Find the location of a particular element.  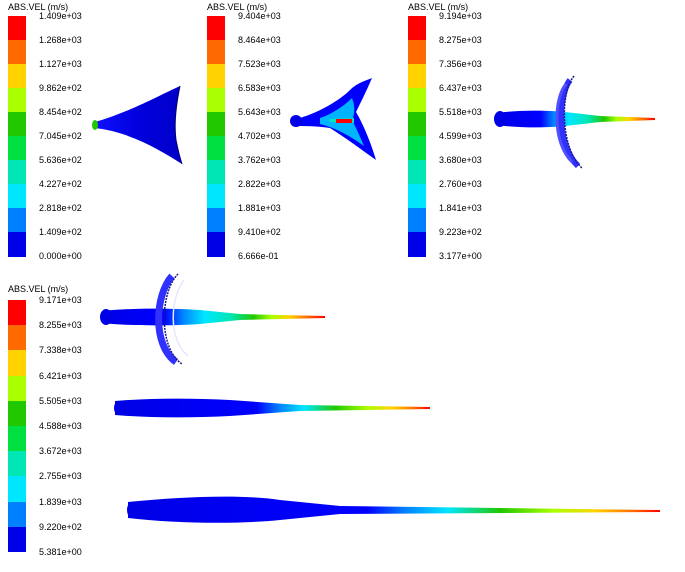

legend-tick-label: 8.275e+03 is located at coordinates (460, 40).